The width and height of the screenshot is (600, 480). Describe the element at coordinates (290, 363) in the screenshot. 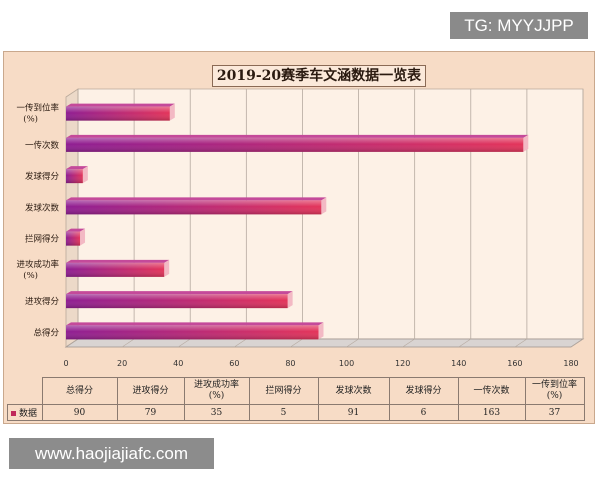

I see `x-tick-label: 80` at that location.